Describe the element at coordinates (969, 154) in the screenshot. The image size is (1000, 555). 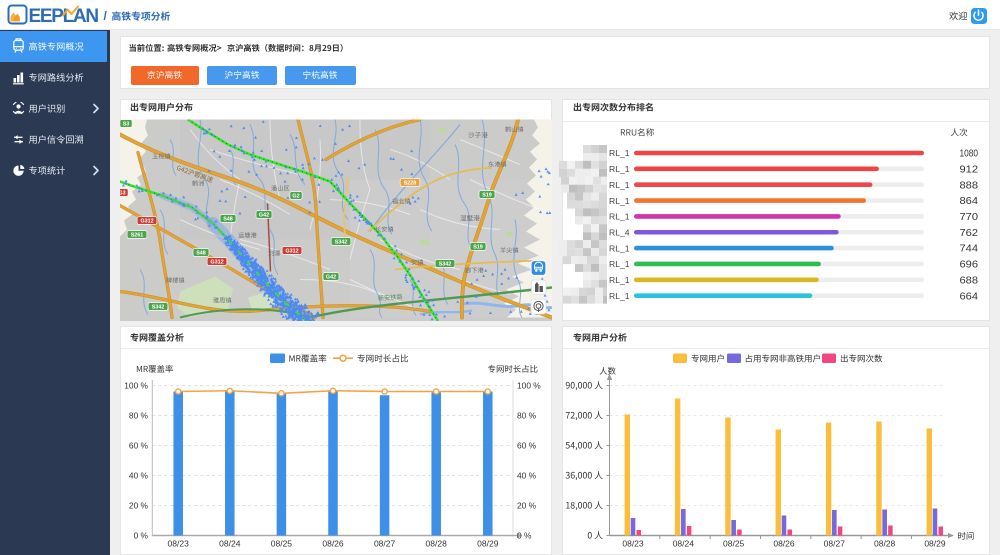
I see `svg-text: 1080` at that location.